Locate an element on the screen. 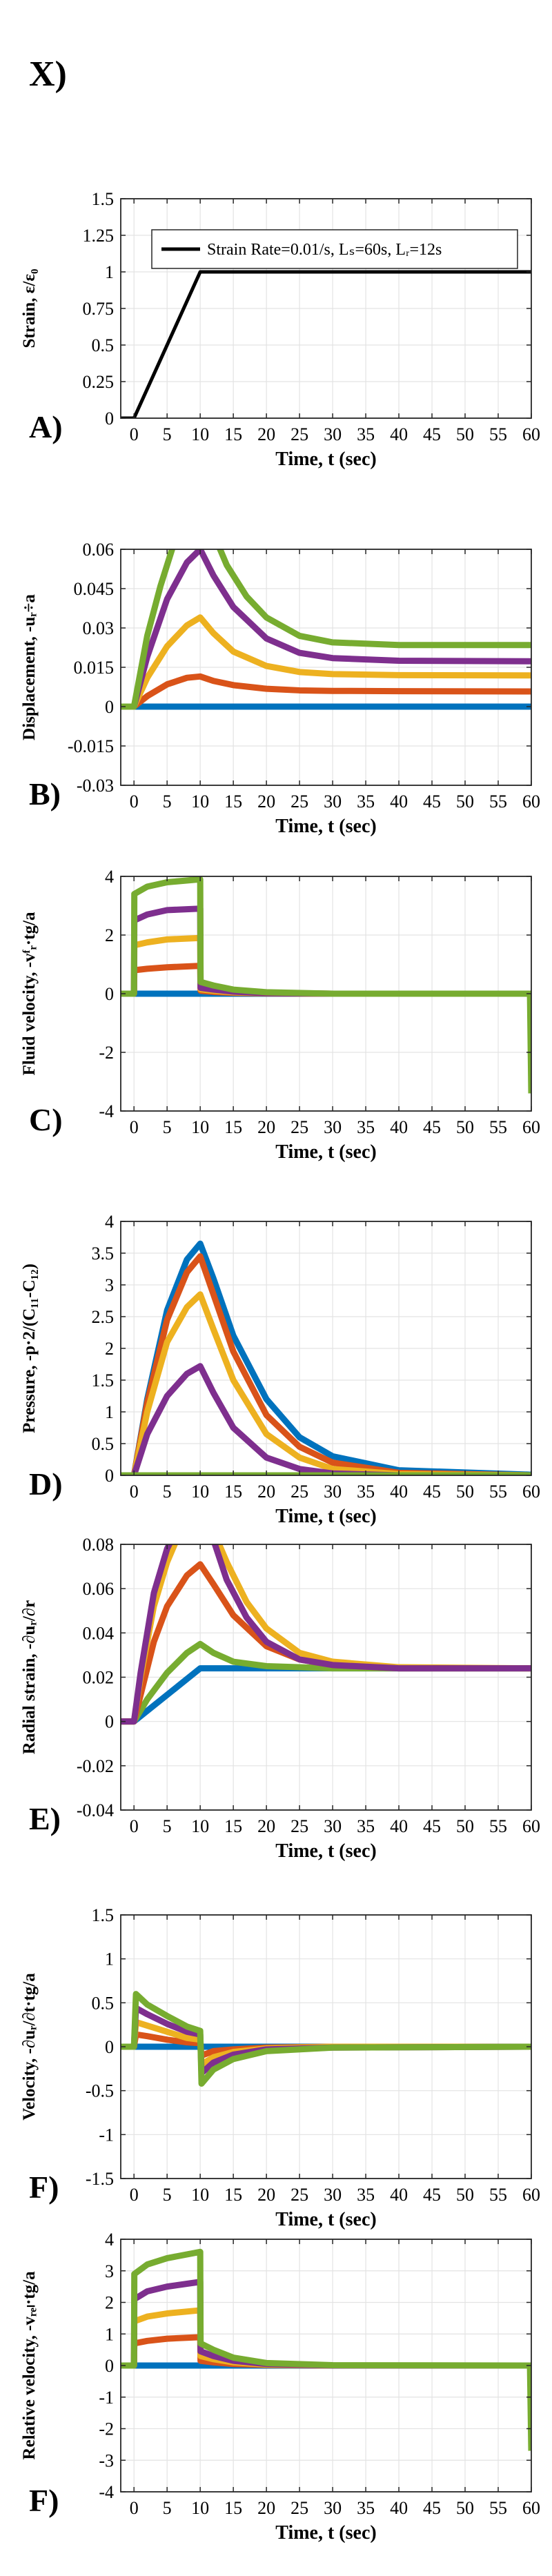 The image size is (552, 2576). y-tick-label: 0.06 is located at coordinates (99, 1589).